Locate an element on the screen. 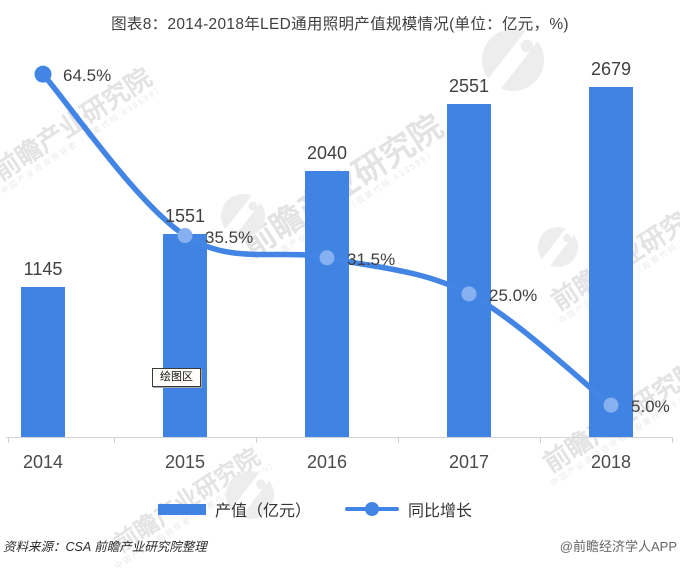 The height and width of the screenshot is (568, 680). plot-area-tooltip: 绘图区 is located at coordinates (176, 377).